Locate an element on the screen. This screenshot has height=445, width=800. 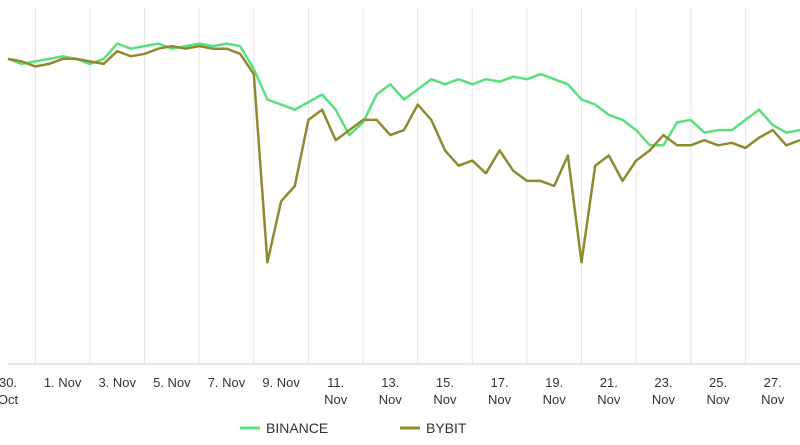
x-tick-label: 7. Nov is located at coordinates (227, 382).